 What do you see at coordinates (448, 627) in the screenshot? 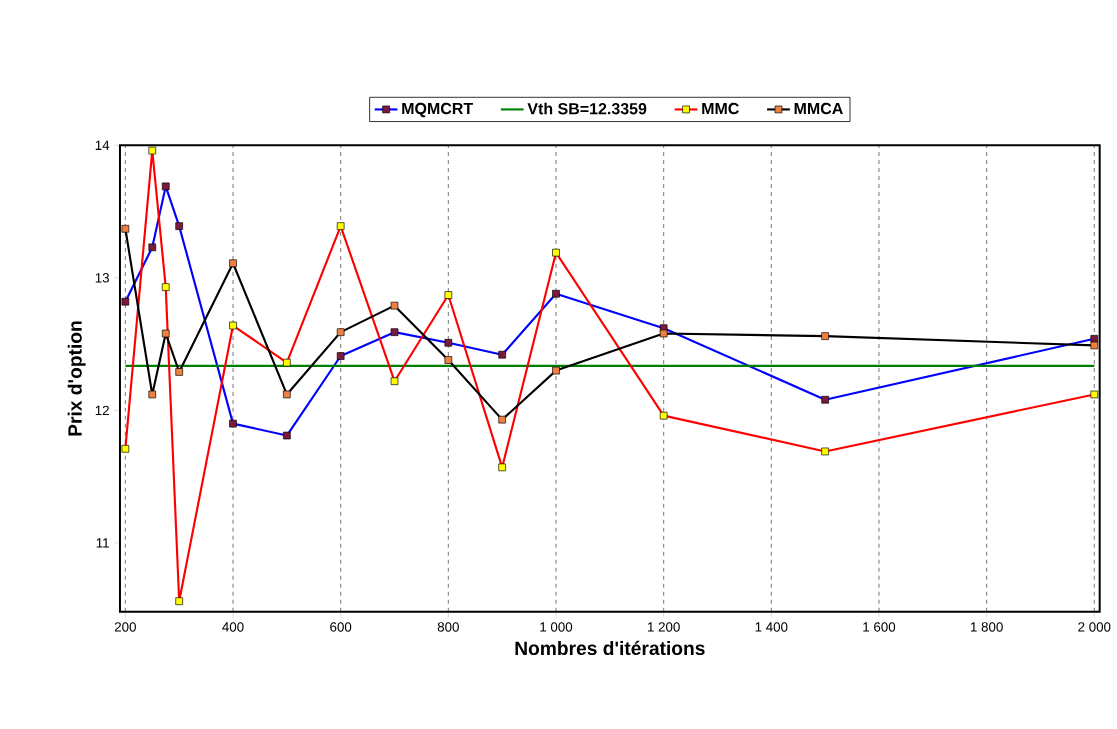
I see `x-tick-label: 800` at bounding box center [448, 627].